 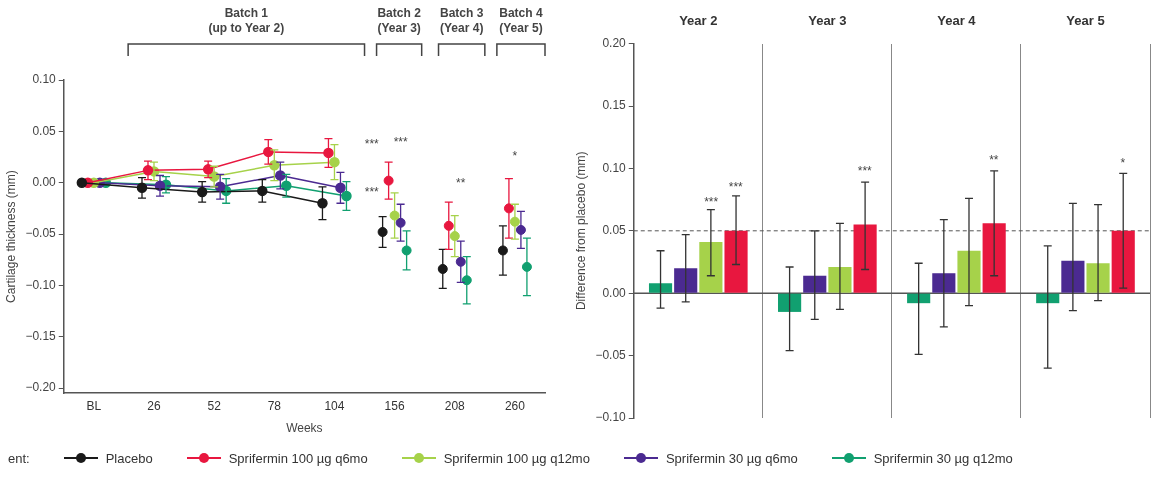 I want to click on x-tick-label: Year 2, so click(x=698, y=21).